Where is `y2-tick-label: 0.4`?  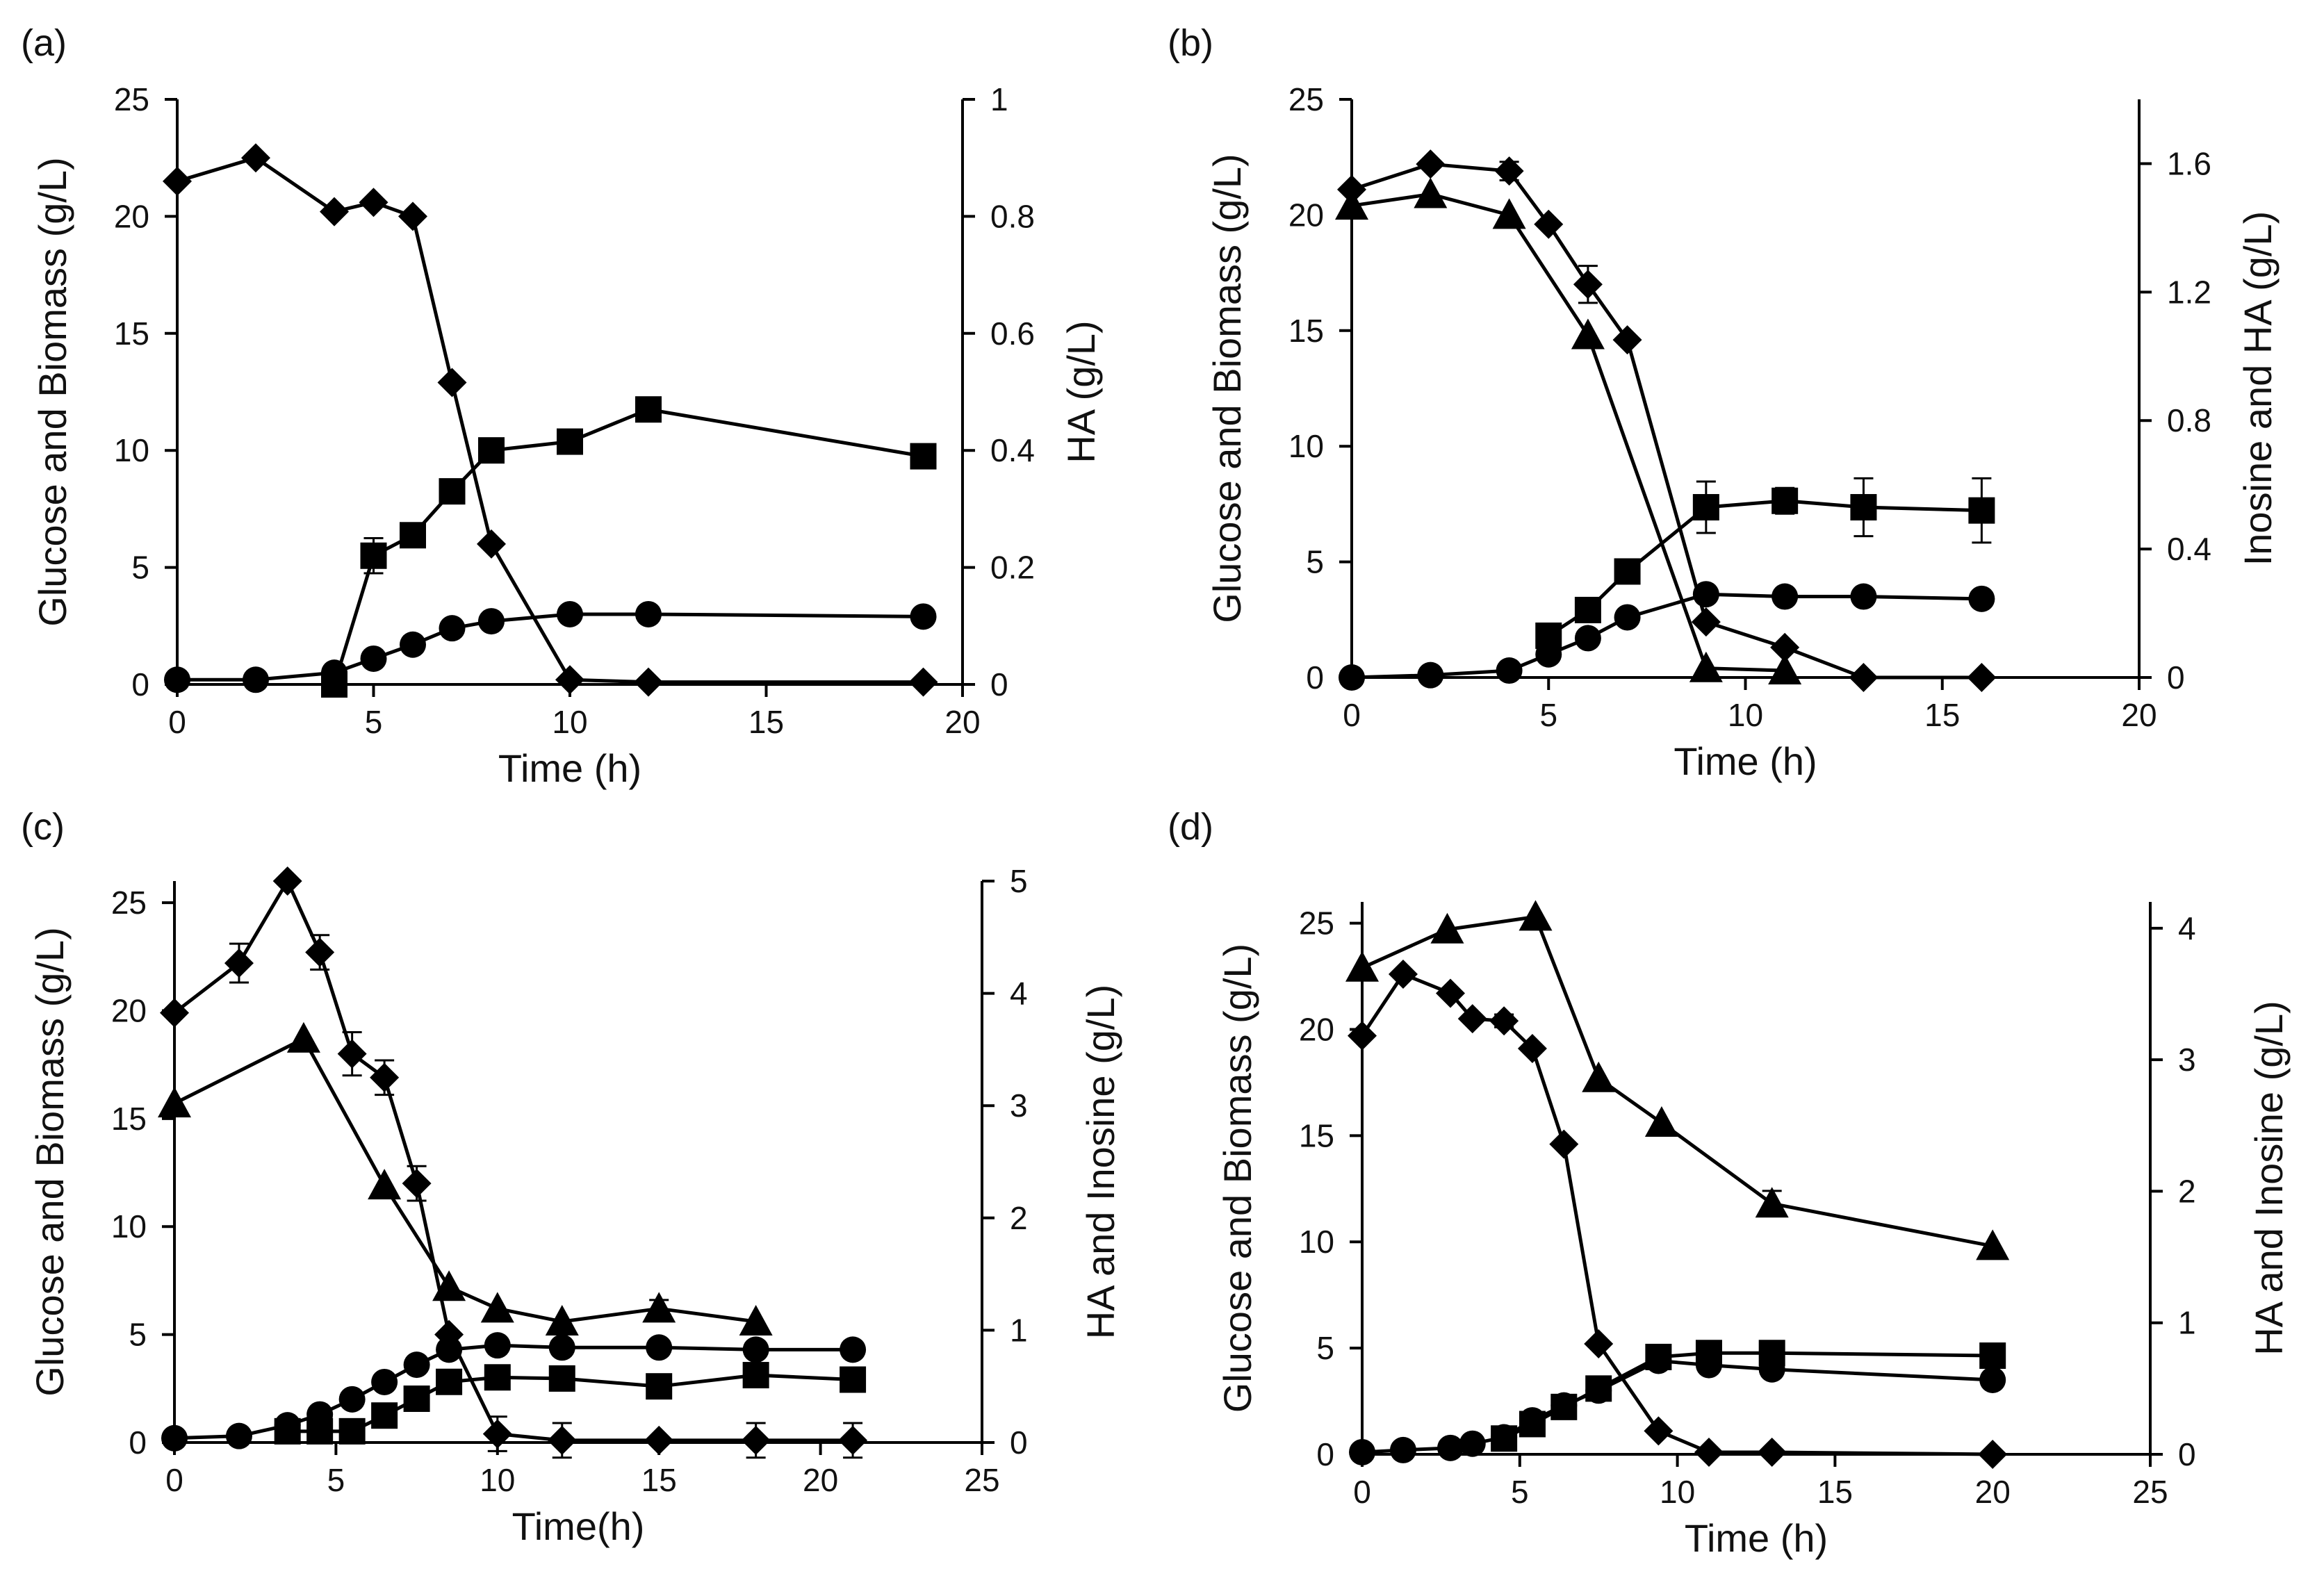
y2-tick-label: 0.4 is located at coordinates (1012, 450).